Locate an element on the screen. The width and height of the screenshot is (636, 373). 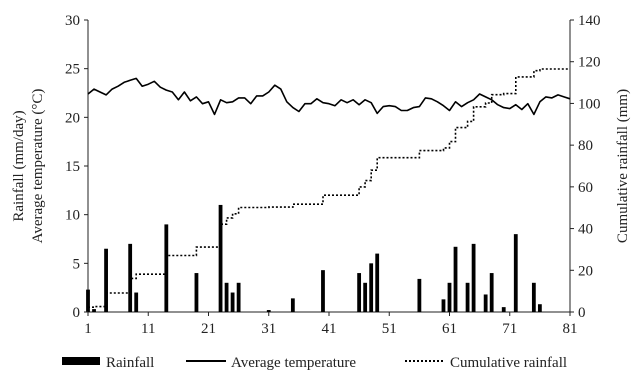
x-tick-label: 41 is located at coordinates (329, 329).